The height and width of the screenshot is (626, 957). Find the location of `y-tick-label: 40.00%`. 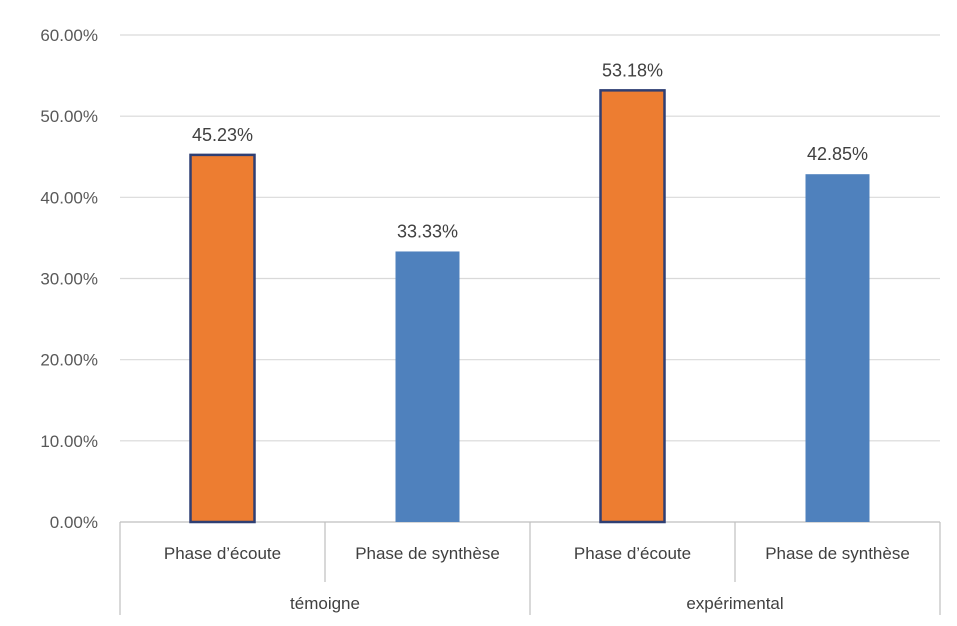

y-tick-label: 40.00% is located at coordinates (69, 197).